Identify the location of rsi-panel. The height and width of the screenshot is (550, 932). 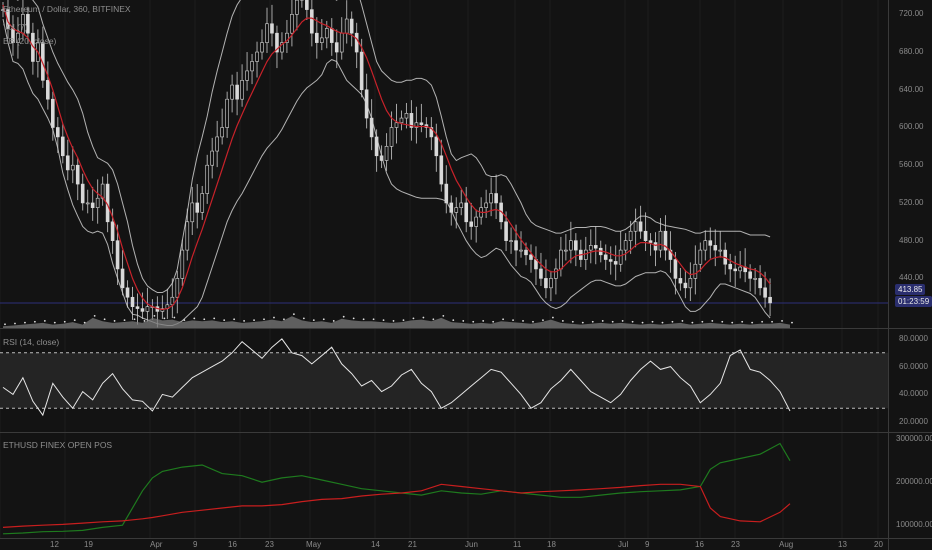
(444, 377).